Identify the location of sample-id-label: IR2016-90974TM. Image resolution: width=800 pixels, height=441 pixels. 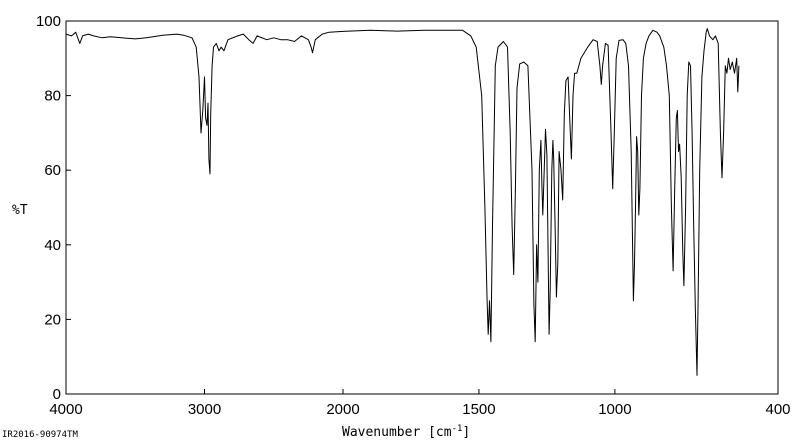
(40, 435).